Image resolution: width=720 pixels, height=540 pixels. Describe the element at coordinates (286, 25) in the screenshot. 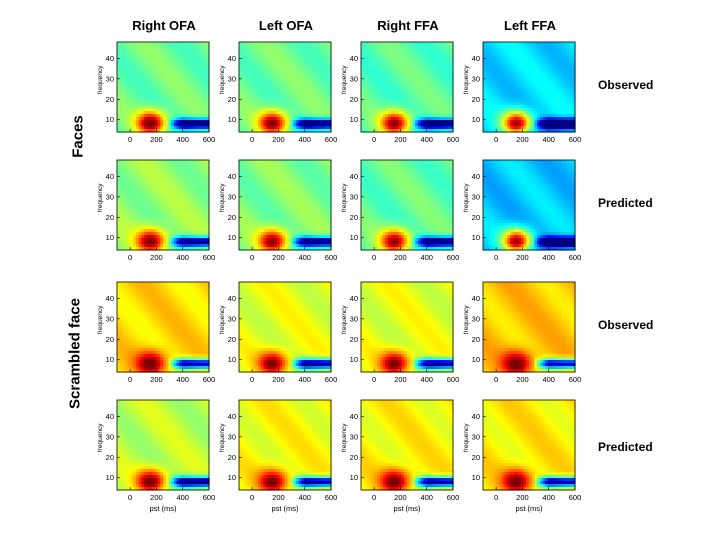

I see `column-title-left-ofa: Left OFA` at that location.